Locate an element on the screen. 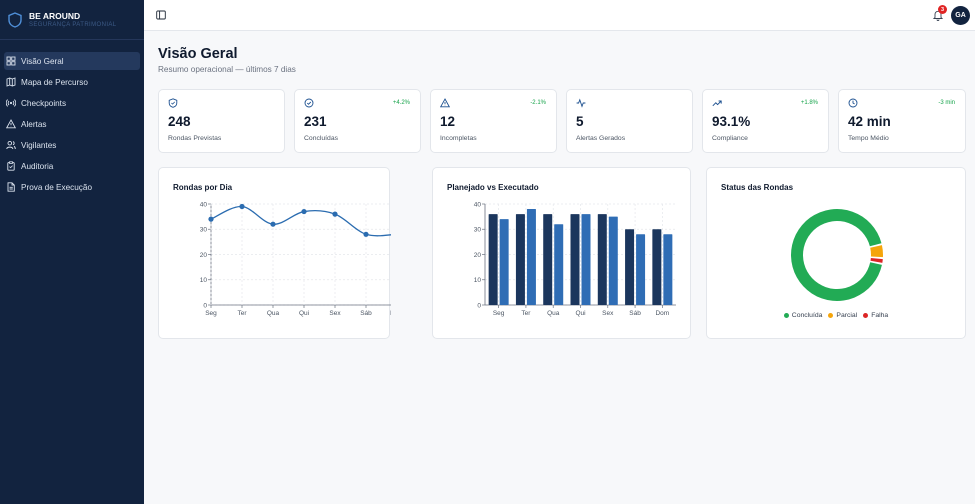  notification-badge: 3 is located at coordinates (942, 9).